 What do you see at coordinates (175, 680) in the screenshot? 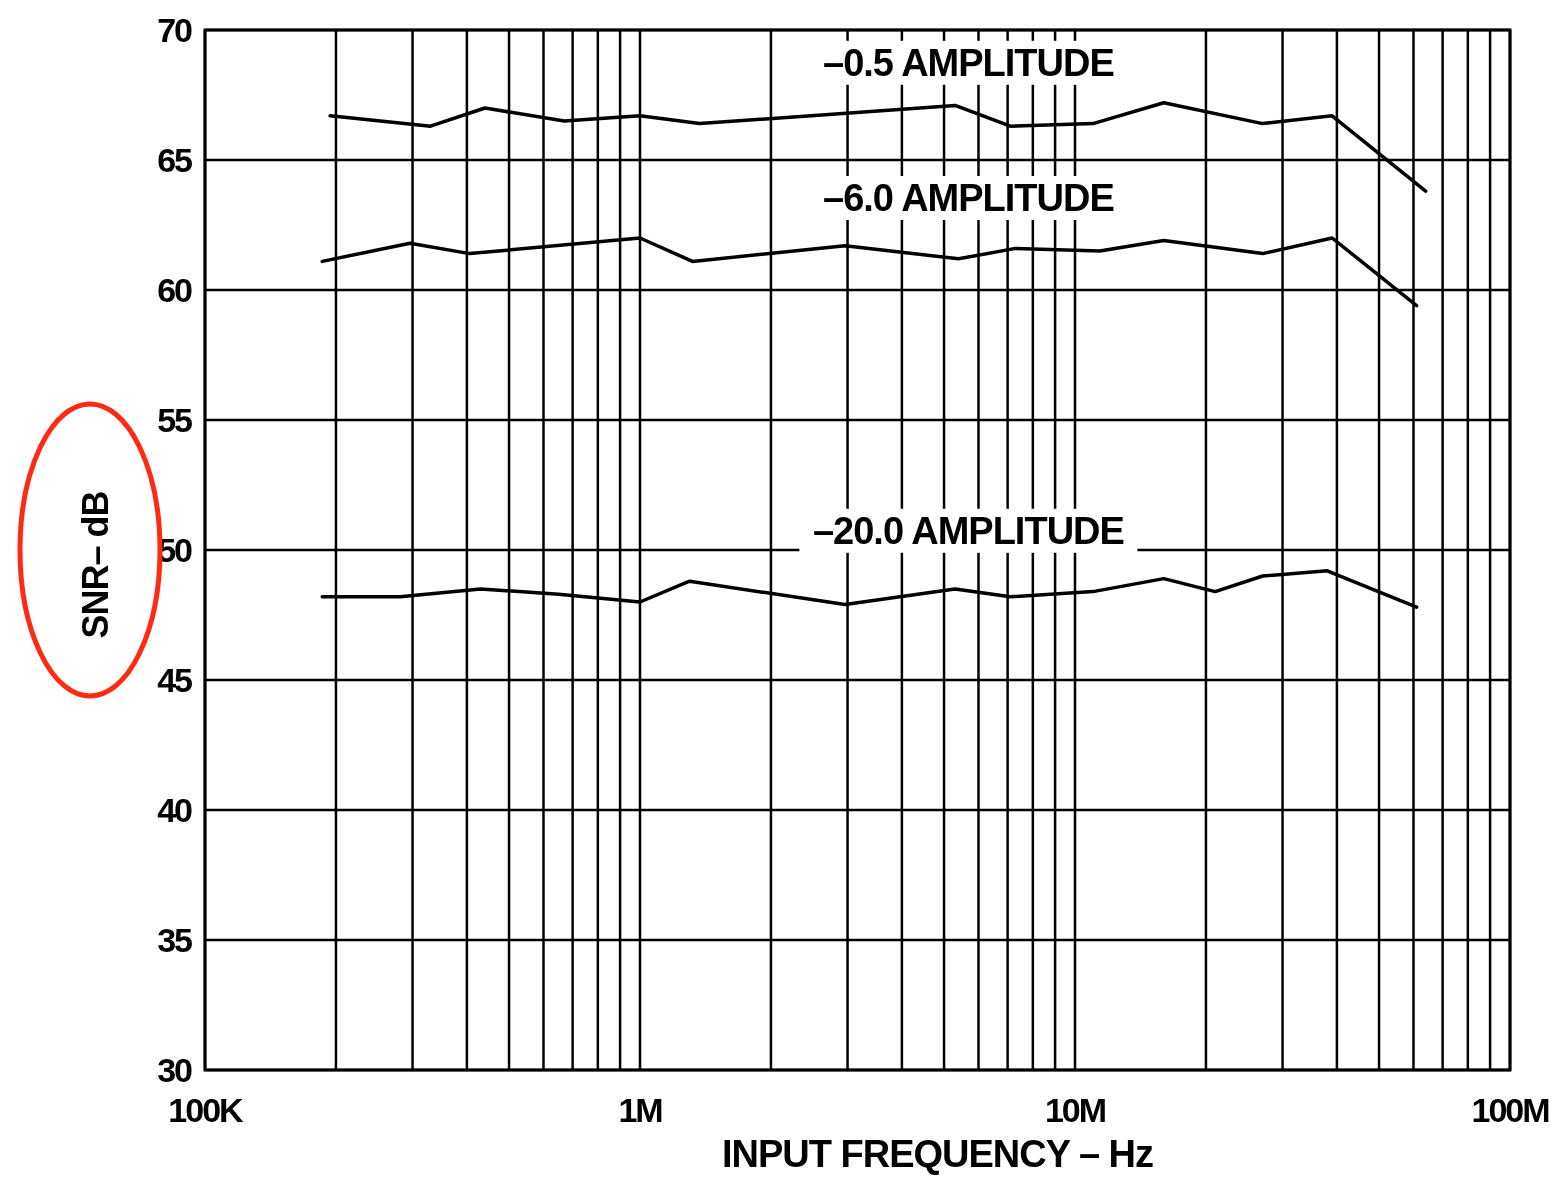
I see `y-tick-label: 45` at bounding box center [175, 680].